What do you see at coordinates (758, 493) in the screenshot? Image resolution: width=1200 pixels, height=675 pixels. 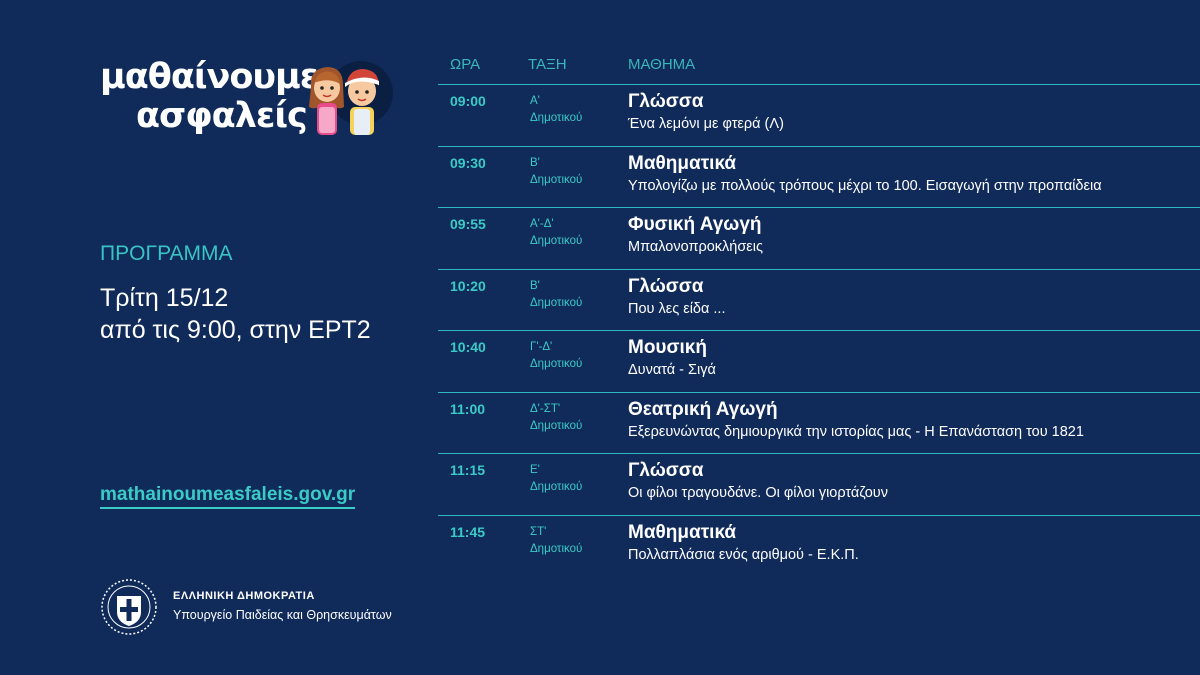 I see `row-topic: Οι φίλοι τραγουδάνε. Οι φίλοι γιορτάζουν` at bounding box center [758, 493].